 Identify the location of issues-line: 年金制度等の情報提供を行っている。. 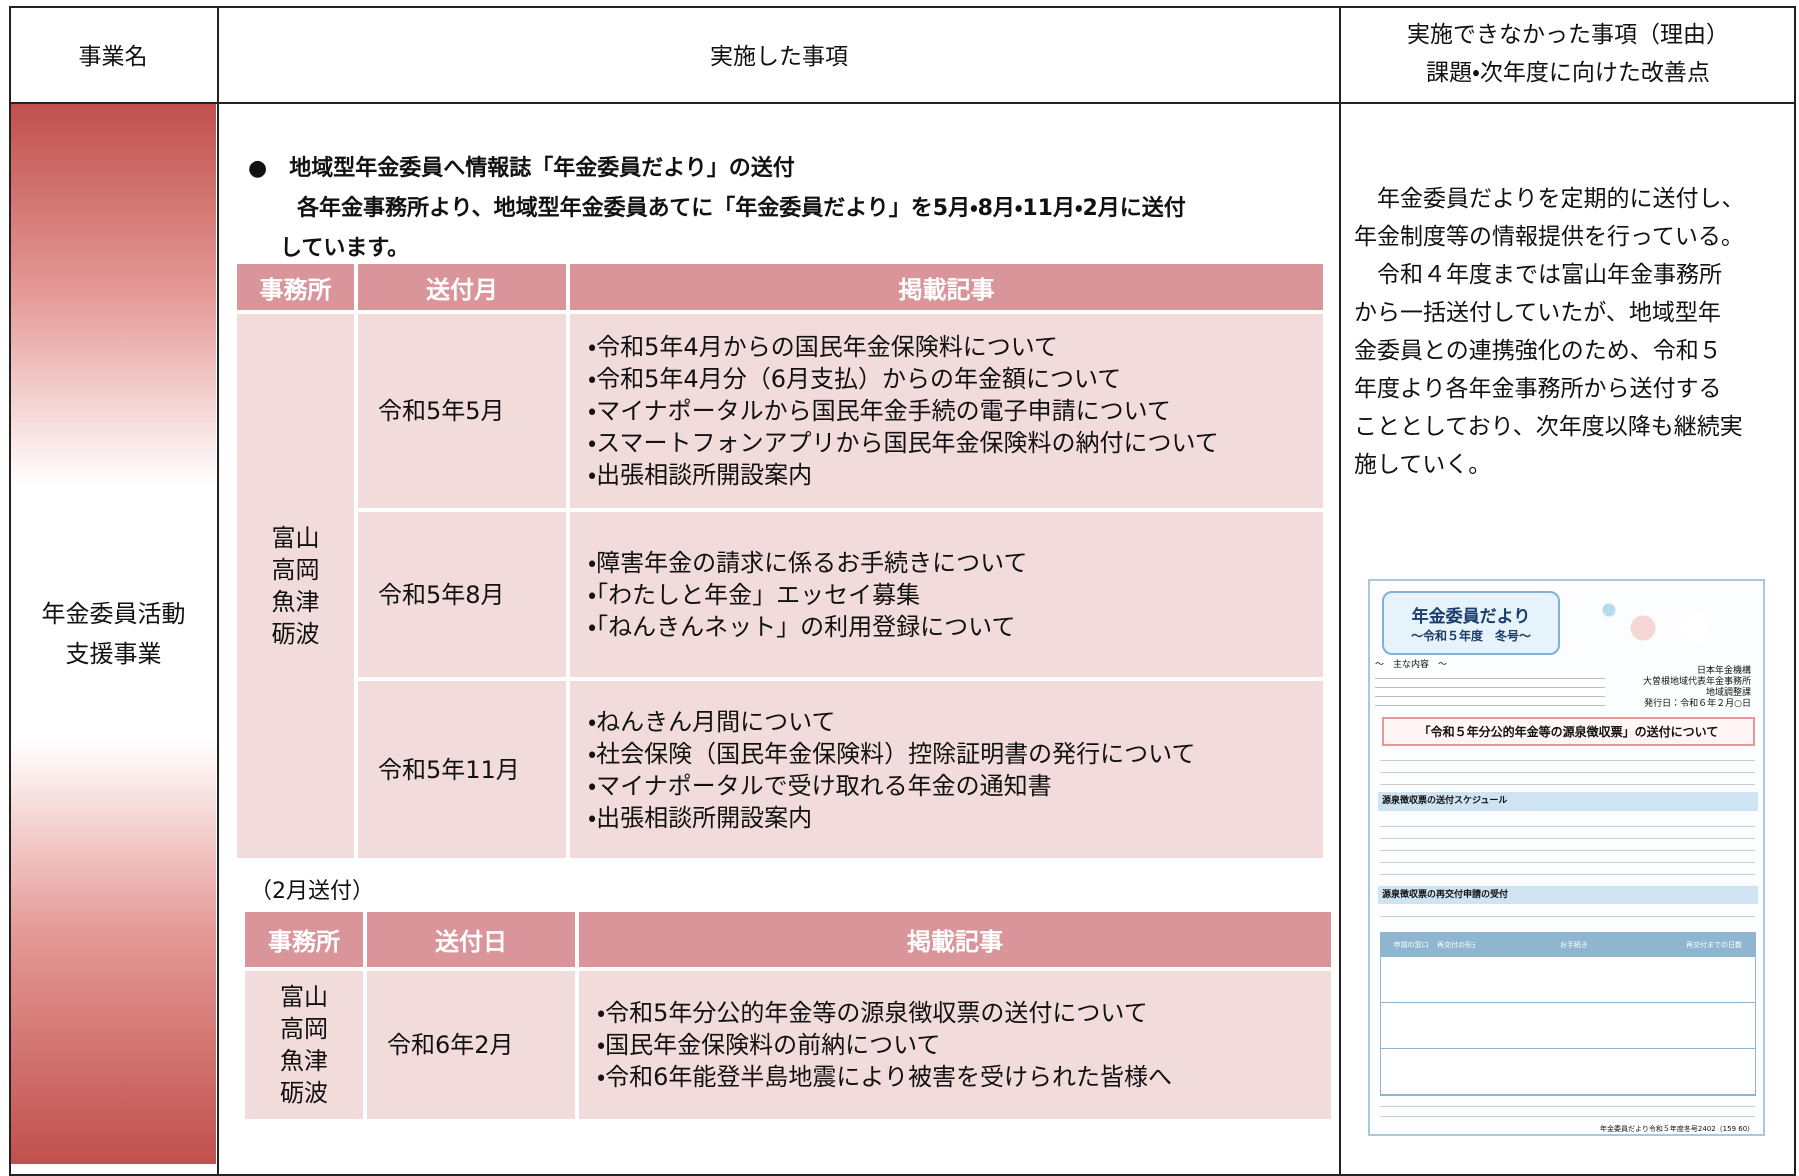
(1549, 237).